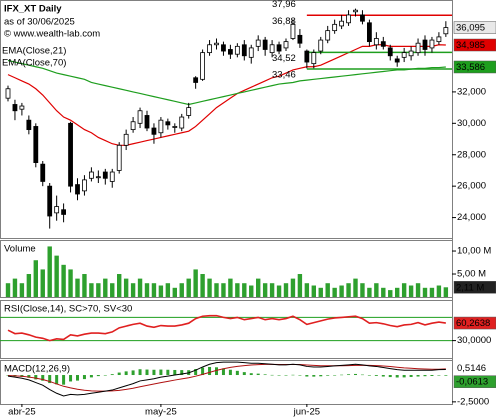 This screenshot has height=420, width=496. What do you see at coordinates (472, 382) in the screenshot?
I see `last-histogram: -0,0613` at bounding box center [472, 382].